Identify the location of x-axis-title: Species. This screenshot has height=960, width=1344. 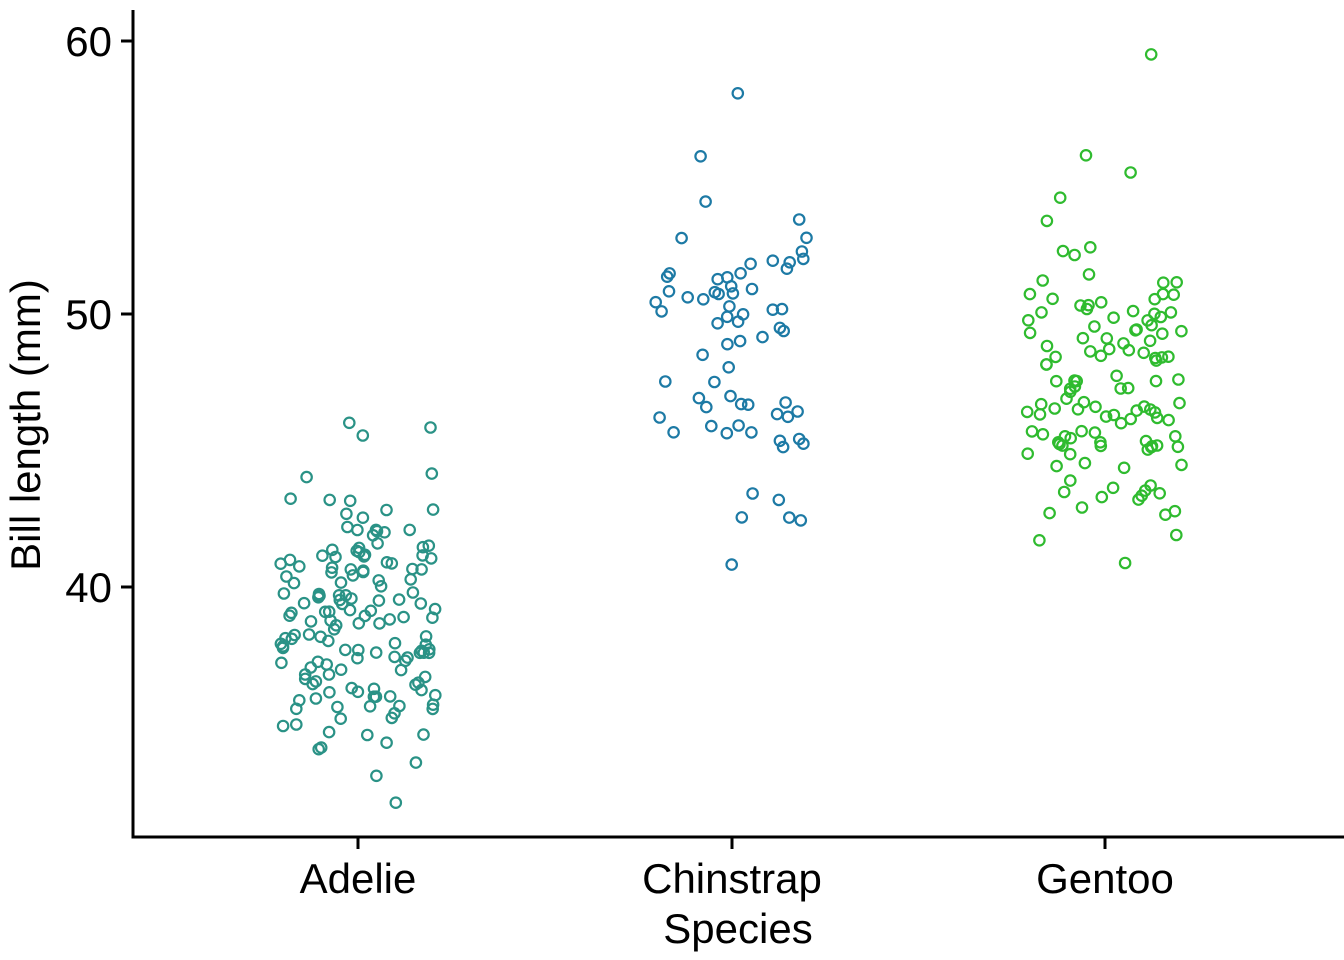
(737, 928).